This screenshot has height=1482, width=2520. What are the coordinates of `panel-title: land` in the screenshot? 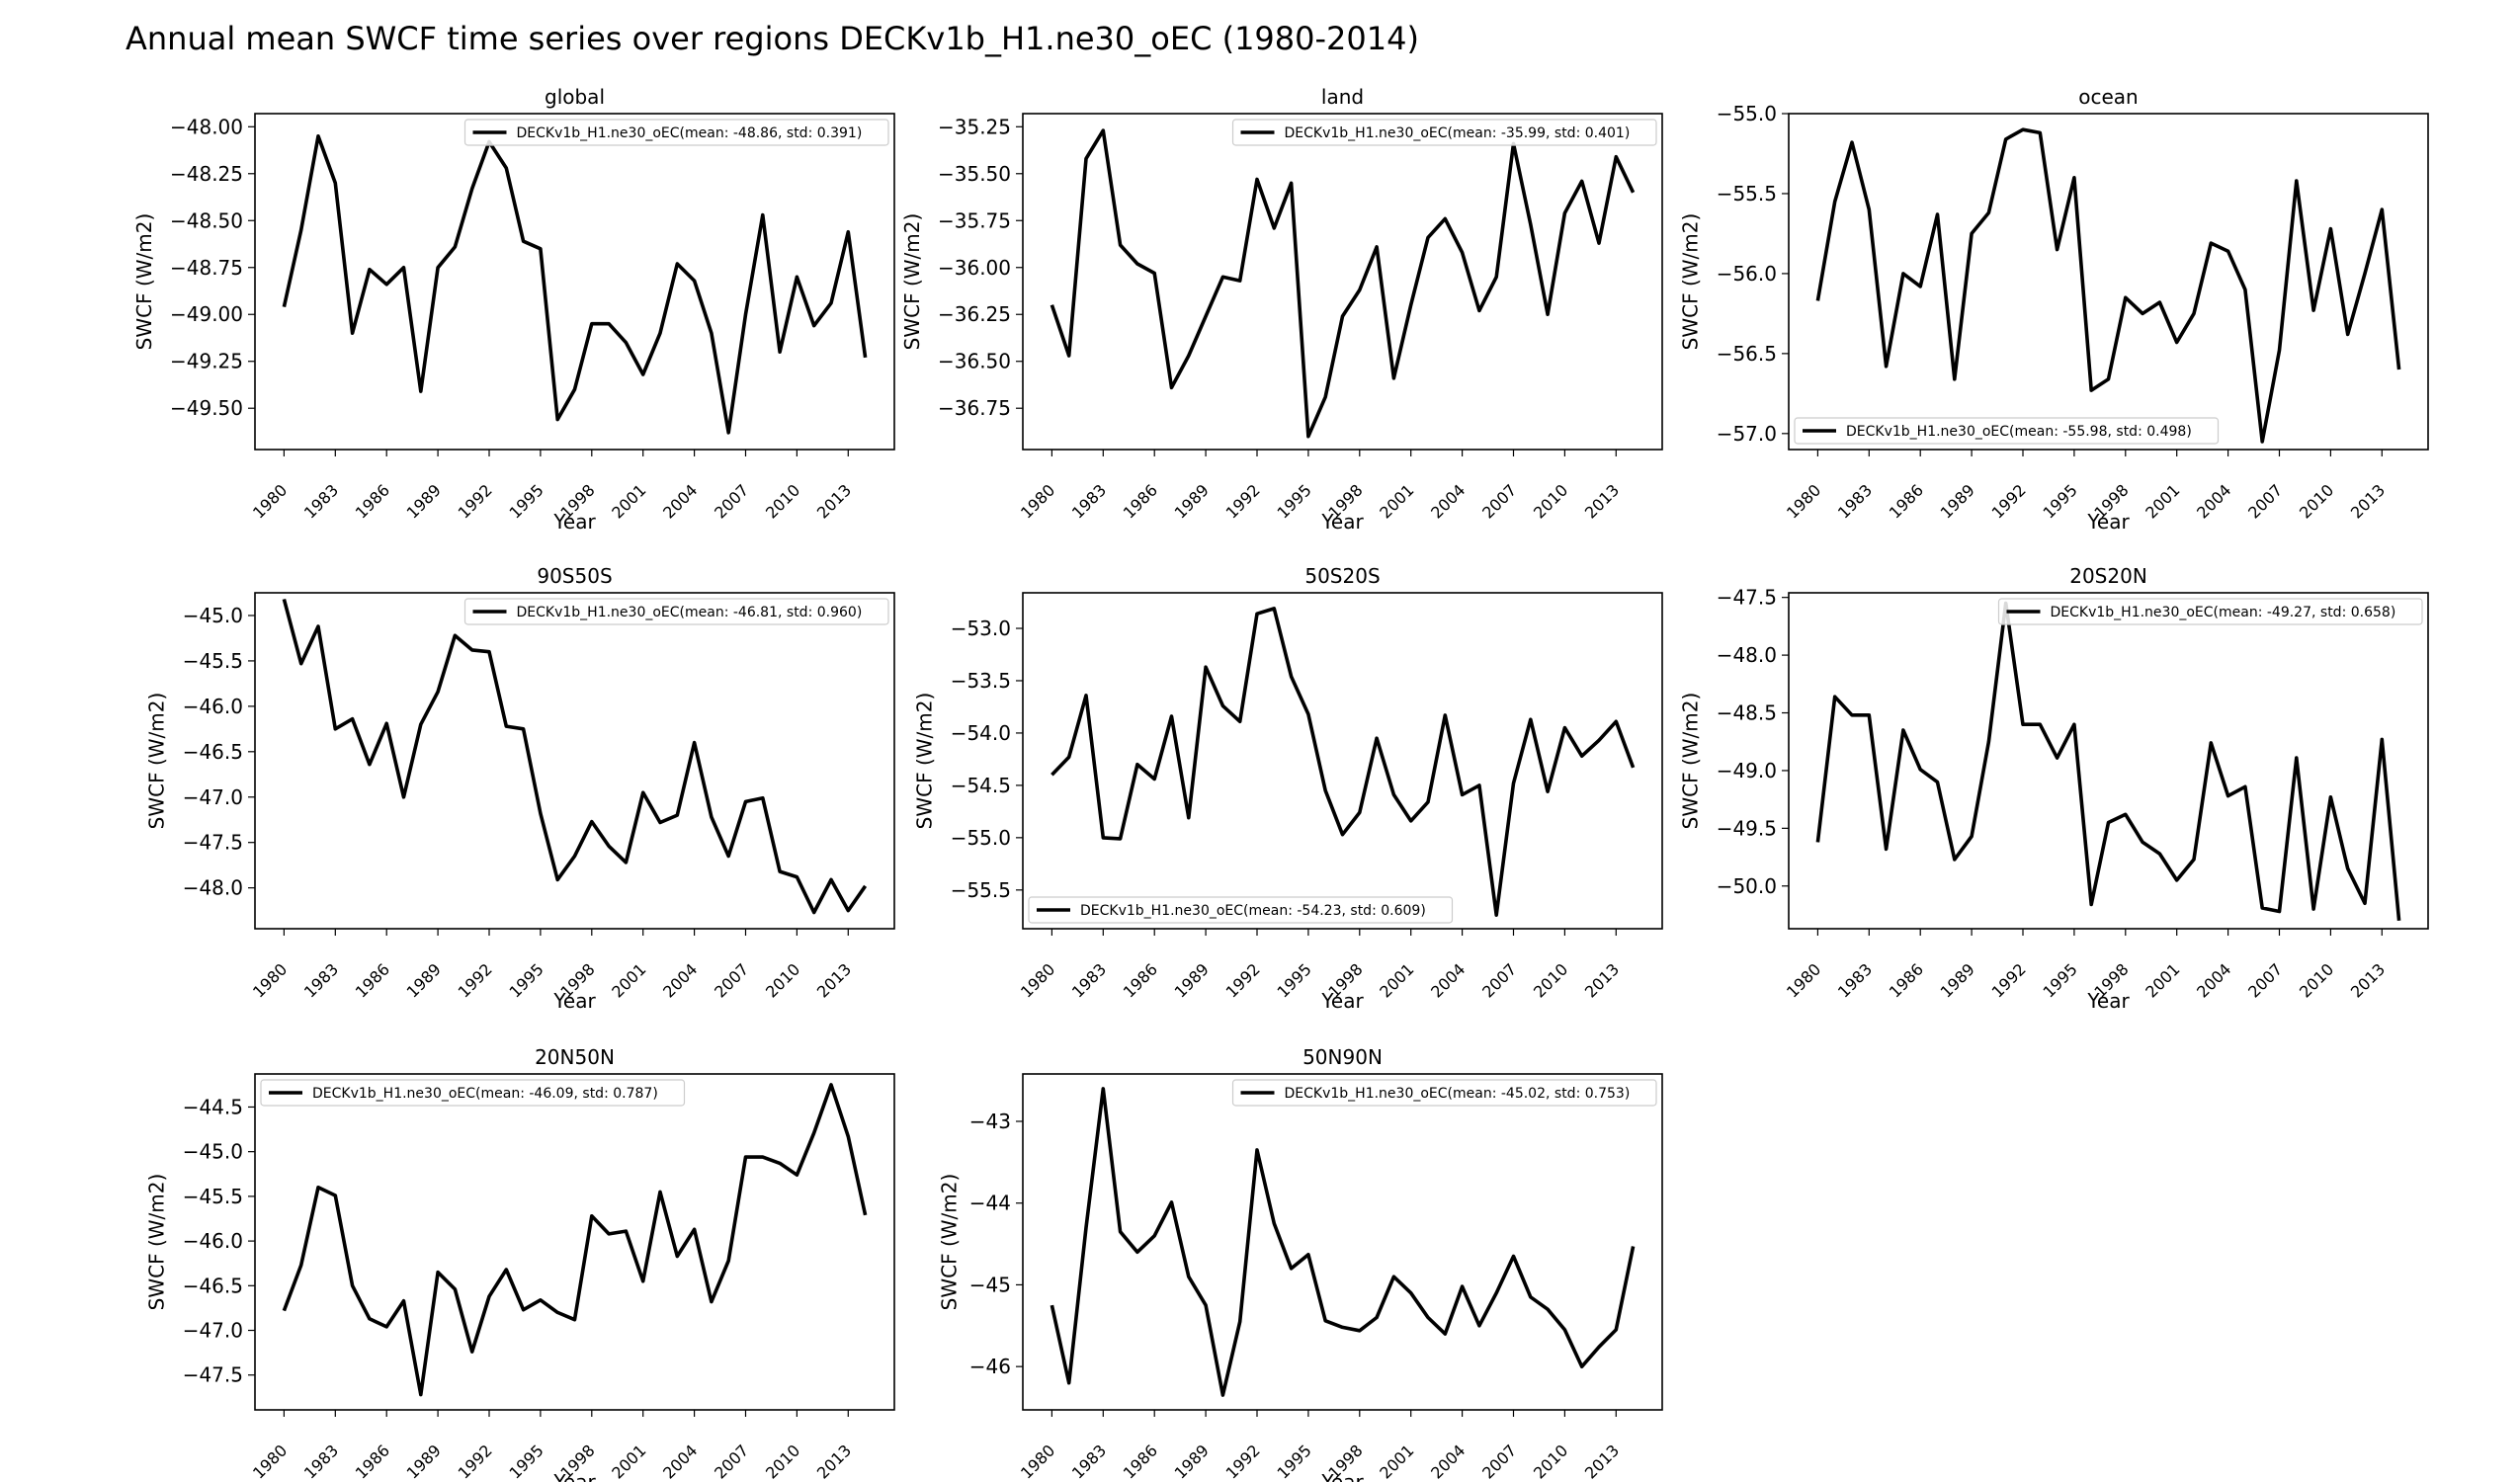 It's located at (1342, 97).